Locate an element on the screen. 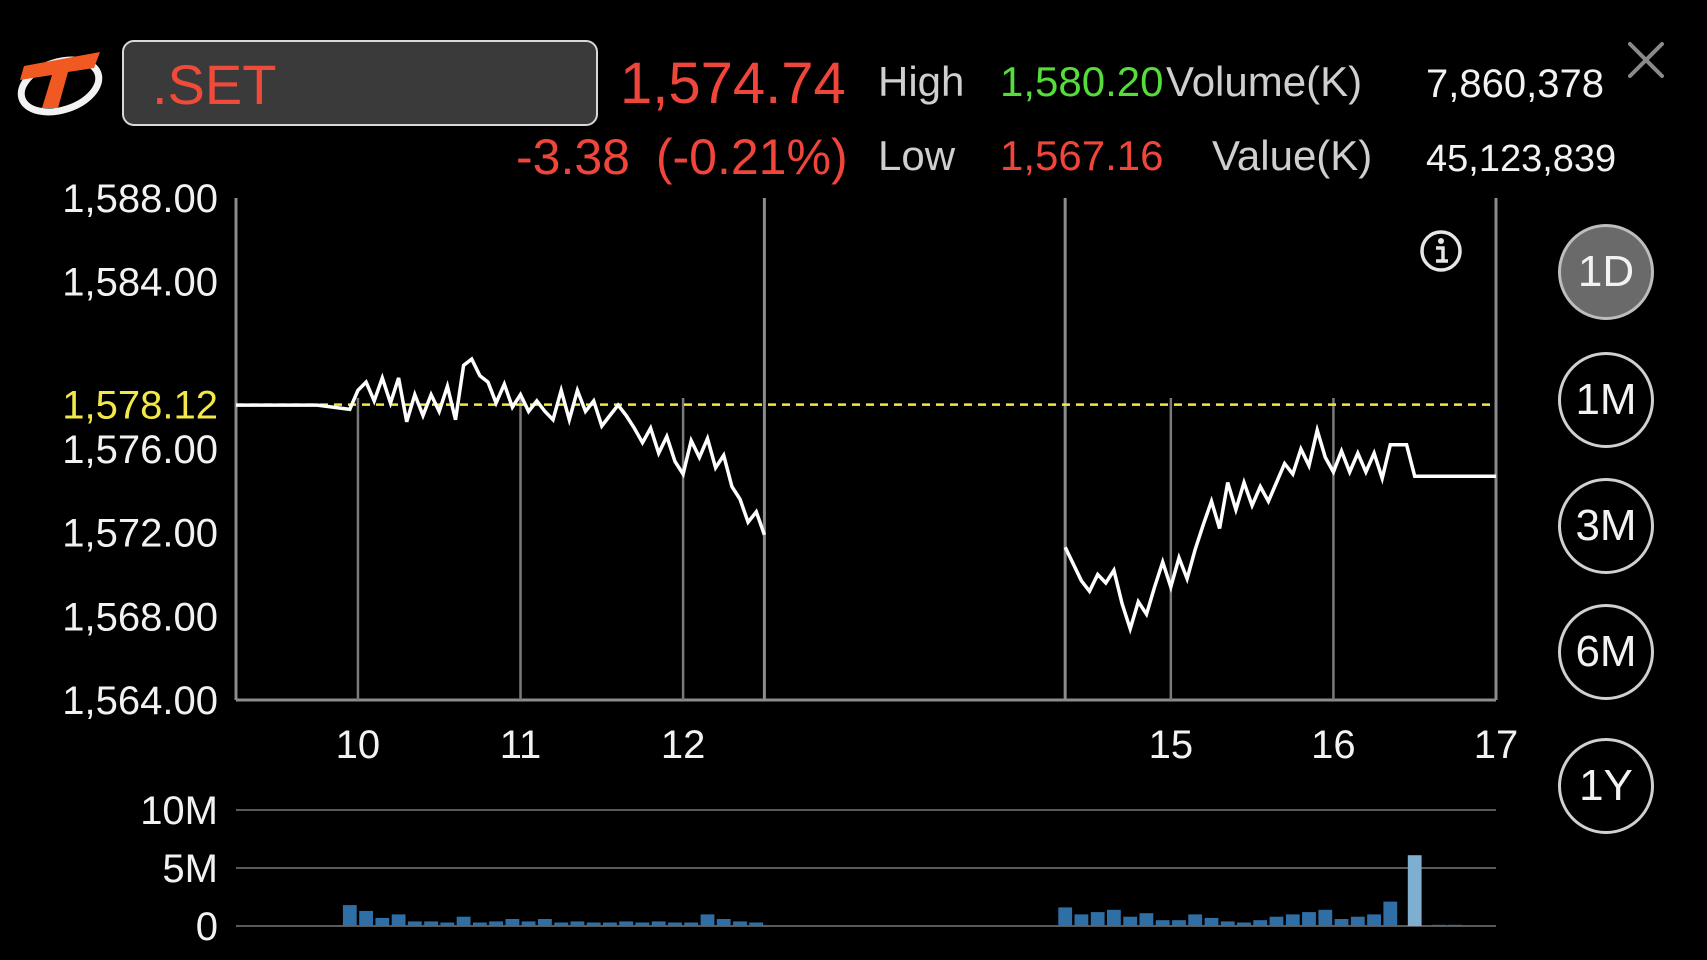  timeframe-1m-button: 1M is located at coordinates (1606, 400).